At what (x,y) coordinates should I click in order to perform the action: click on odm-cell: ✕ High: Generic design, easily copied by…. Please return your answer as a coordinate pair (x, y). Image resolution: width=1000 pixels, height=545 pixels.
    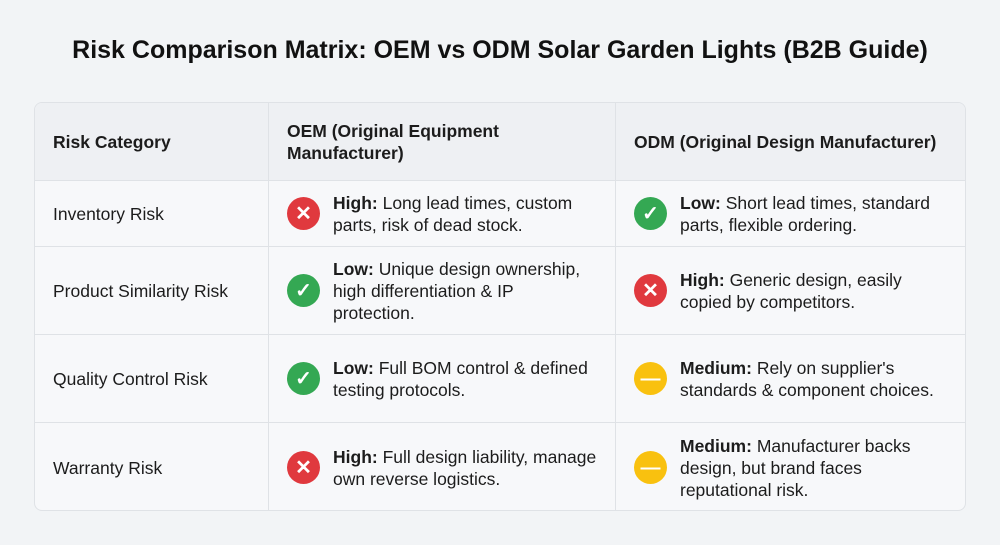
    Looking at the image, I should click on (790, 291).